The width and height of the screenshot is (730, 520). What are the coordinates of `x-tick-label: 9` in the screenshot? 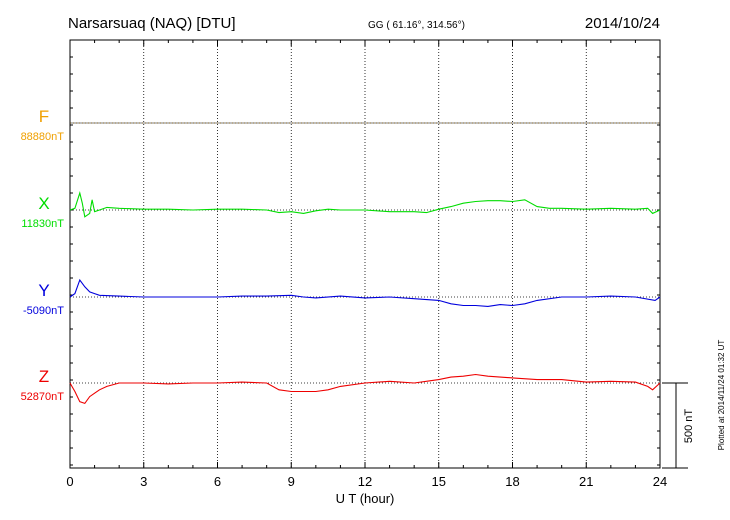 It's located at (291, 481).